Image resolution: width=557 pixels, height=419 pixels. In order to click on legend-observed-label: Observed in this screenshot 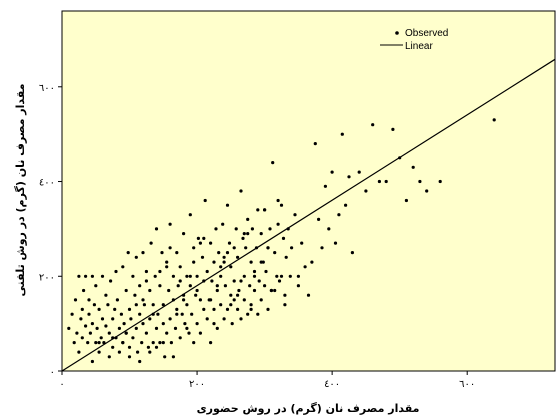, I will do `click(426, 33)`.